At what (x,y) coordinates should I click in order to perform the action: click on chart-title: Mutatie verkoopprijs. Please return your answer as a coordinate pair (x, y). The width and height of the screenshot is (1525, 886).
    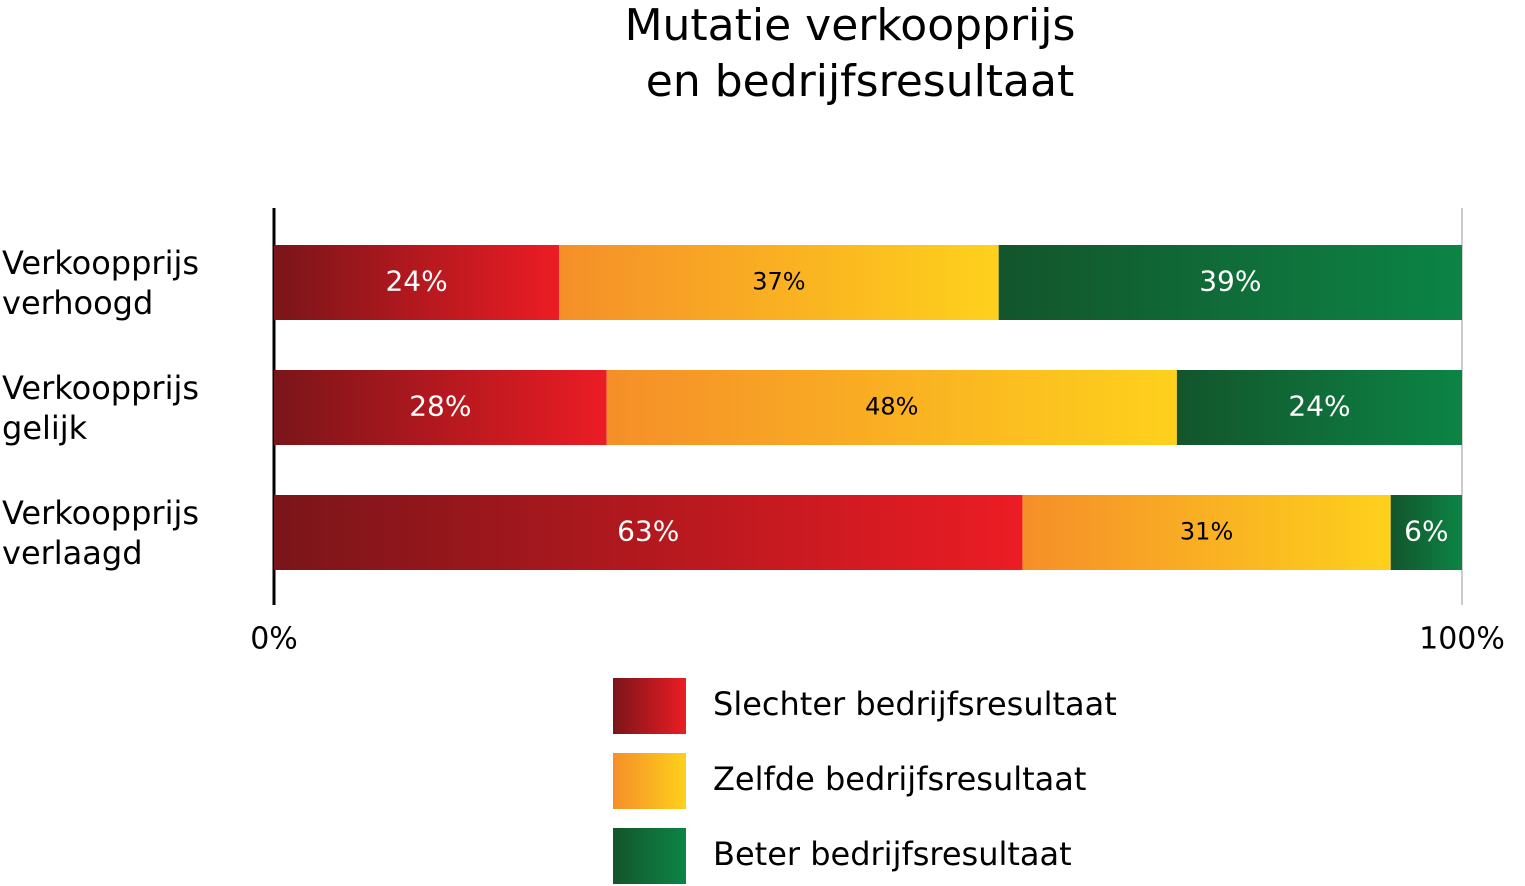
    Looking at the image, I should click on (850, 25).